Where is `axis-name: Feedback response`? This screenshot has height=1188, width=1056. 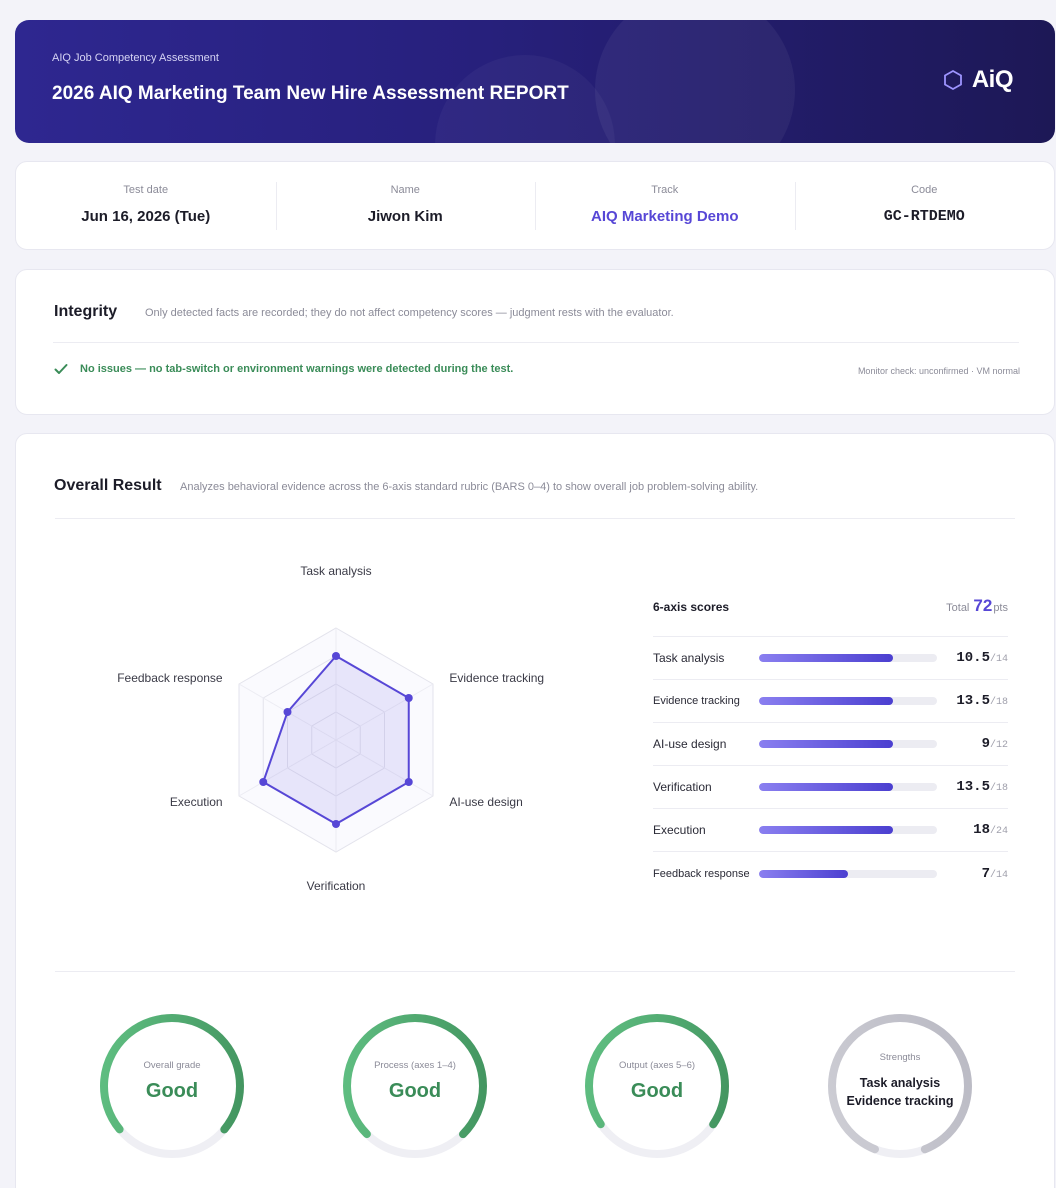
axis-name: Feedback response is located at coordinates (701, 873).